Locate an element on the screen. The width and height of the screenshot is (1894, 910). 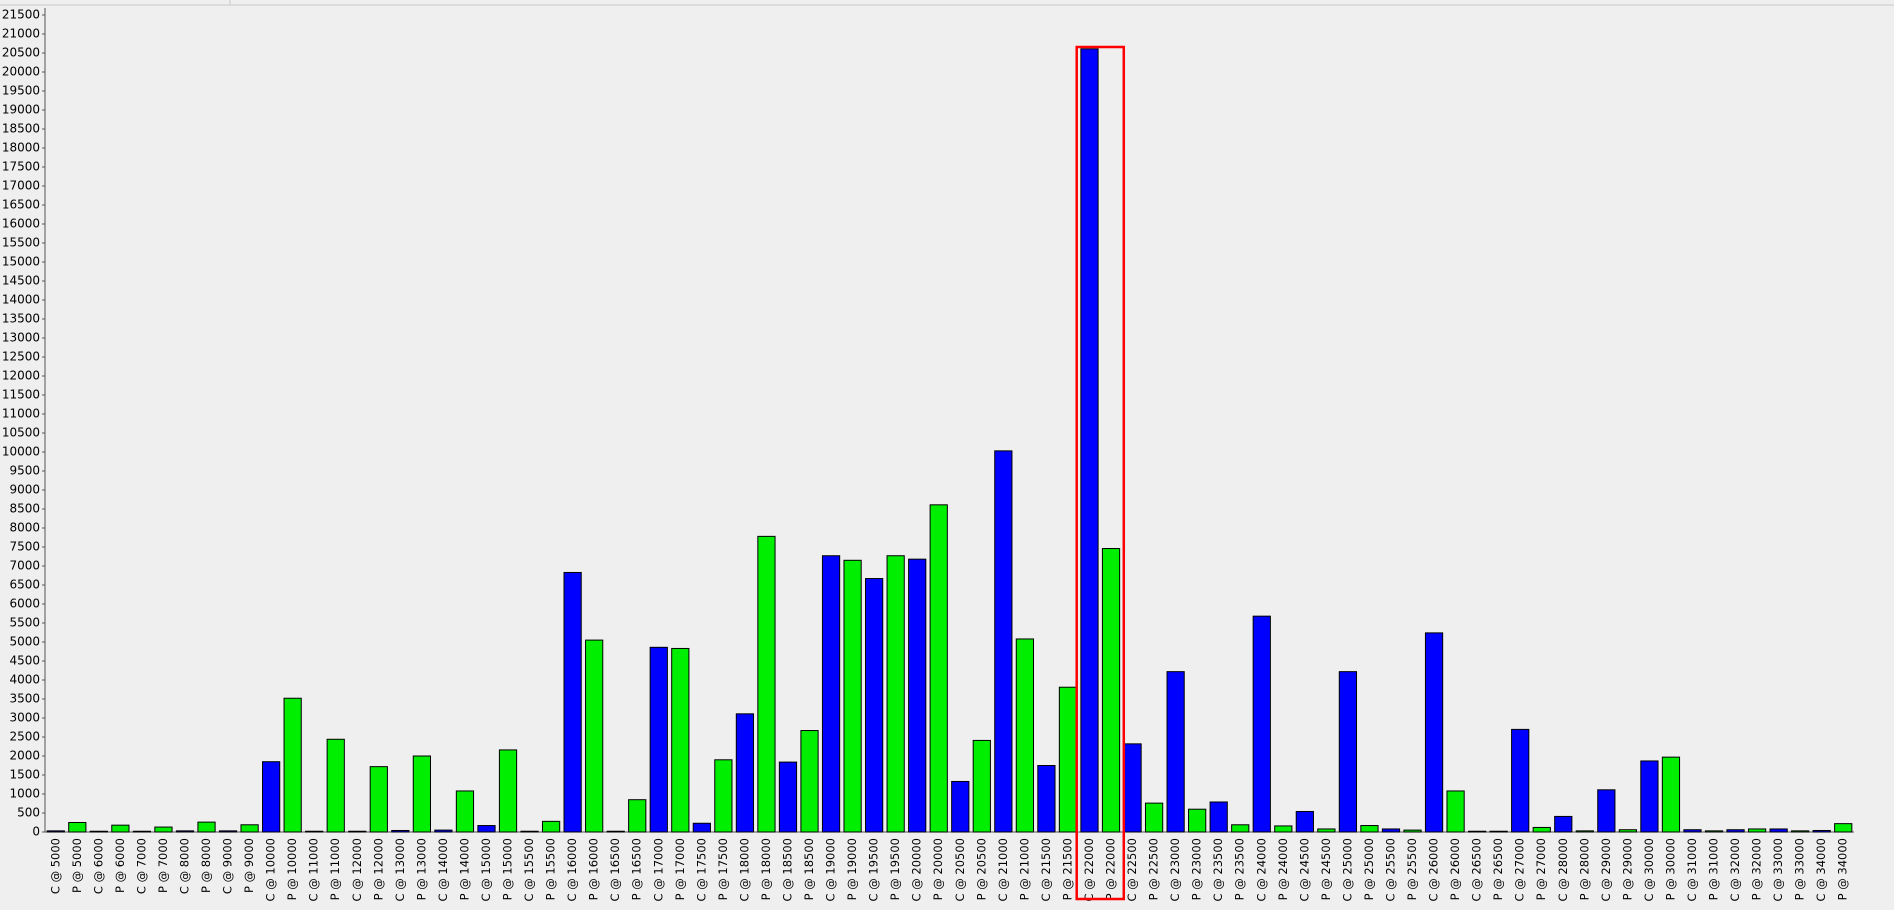
x-tick-label: C @ 13000 is located at coordinates (400, 869).